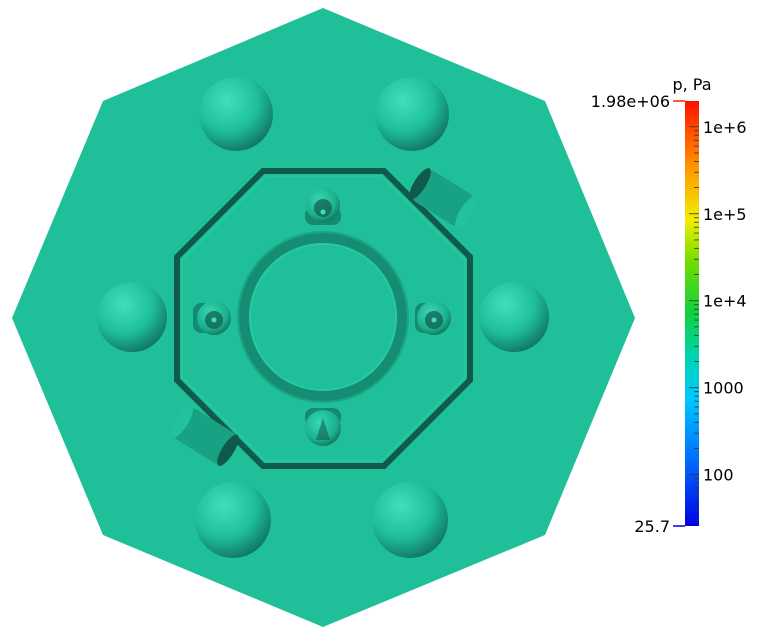 The height and width of the screenshot is (627, 761). Describe the element at coordinates (514, 317) in the screenshot. I see `sphere-right` at that location.